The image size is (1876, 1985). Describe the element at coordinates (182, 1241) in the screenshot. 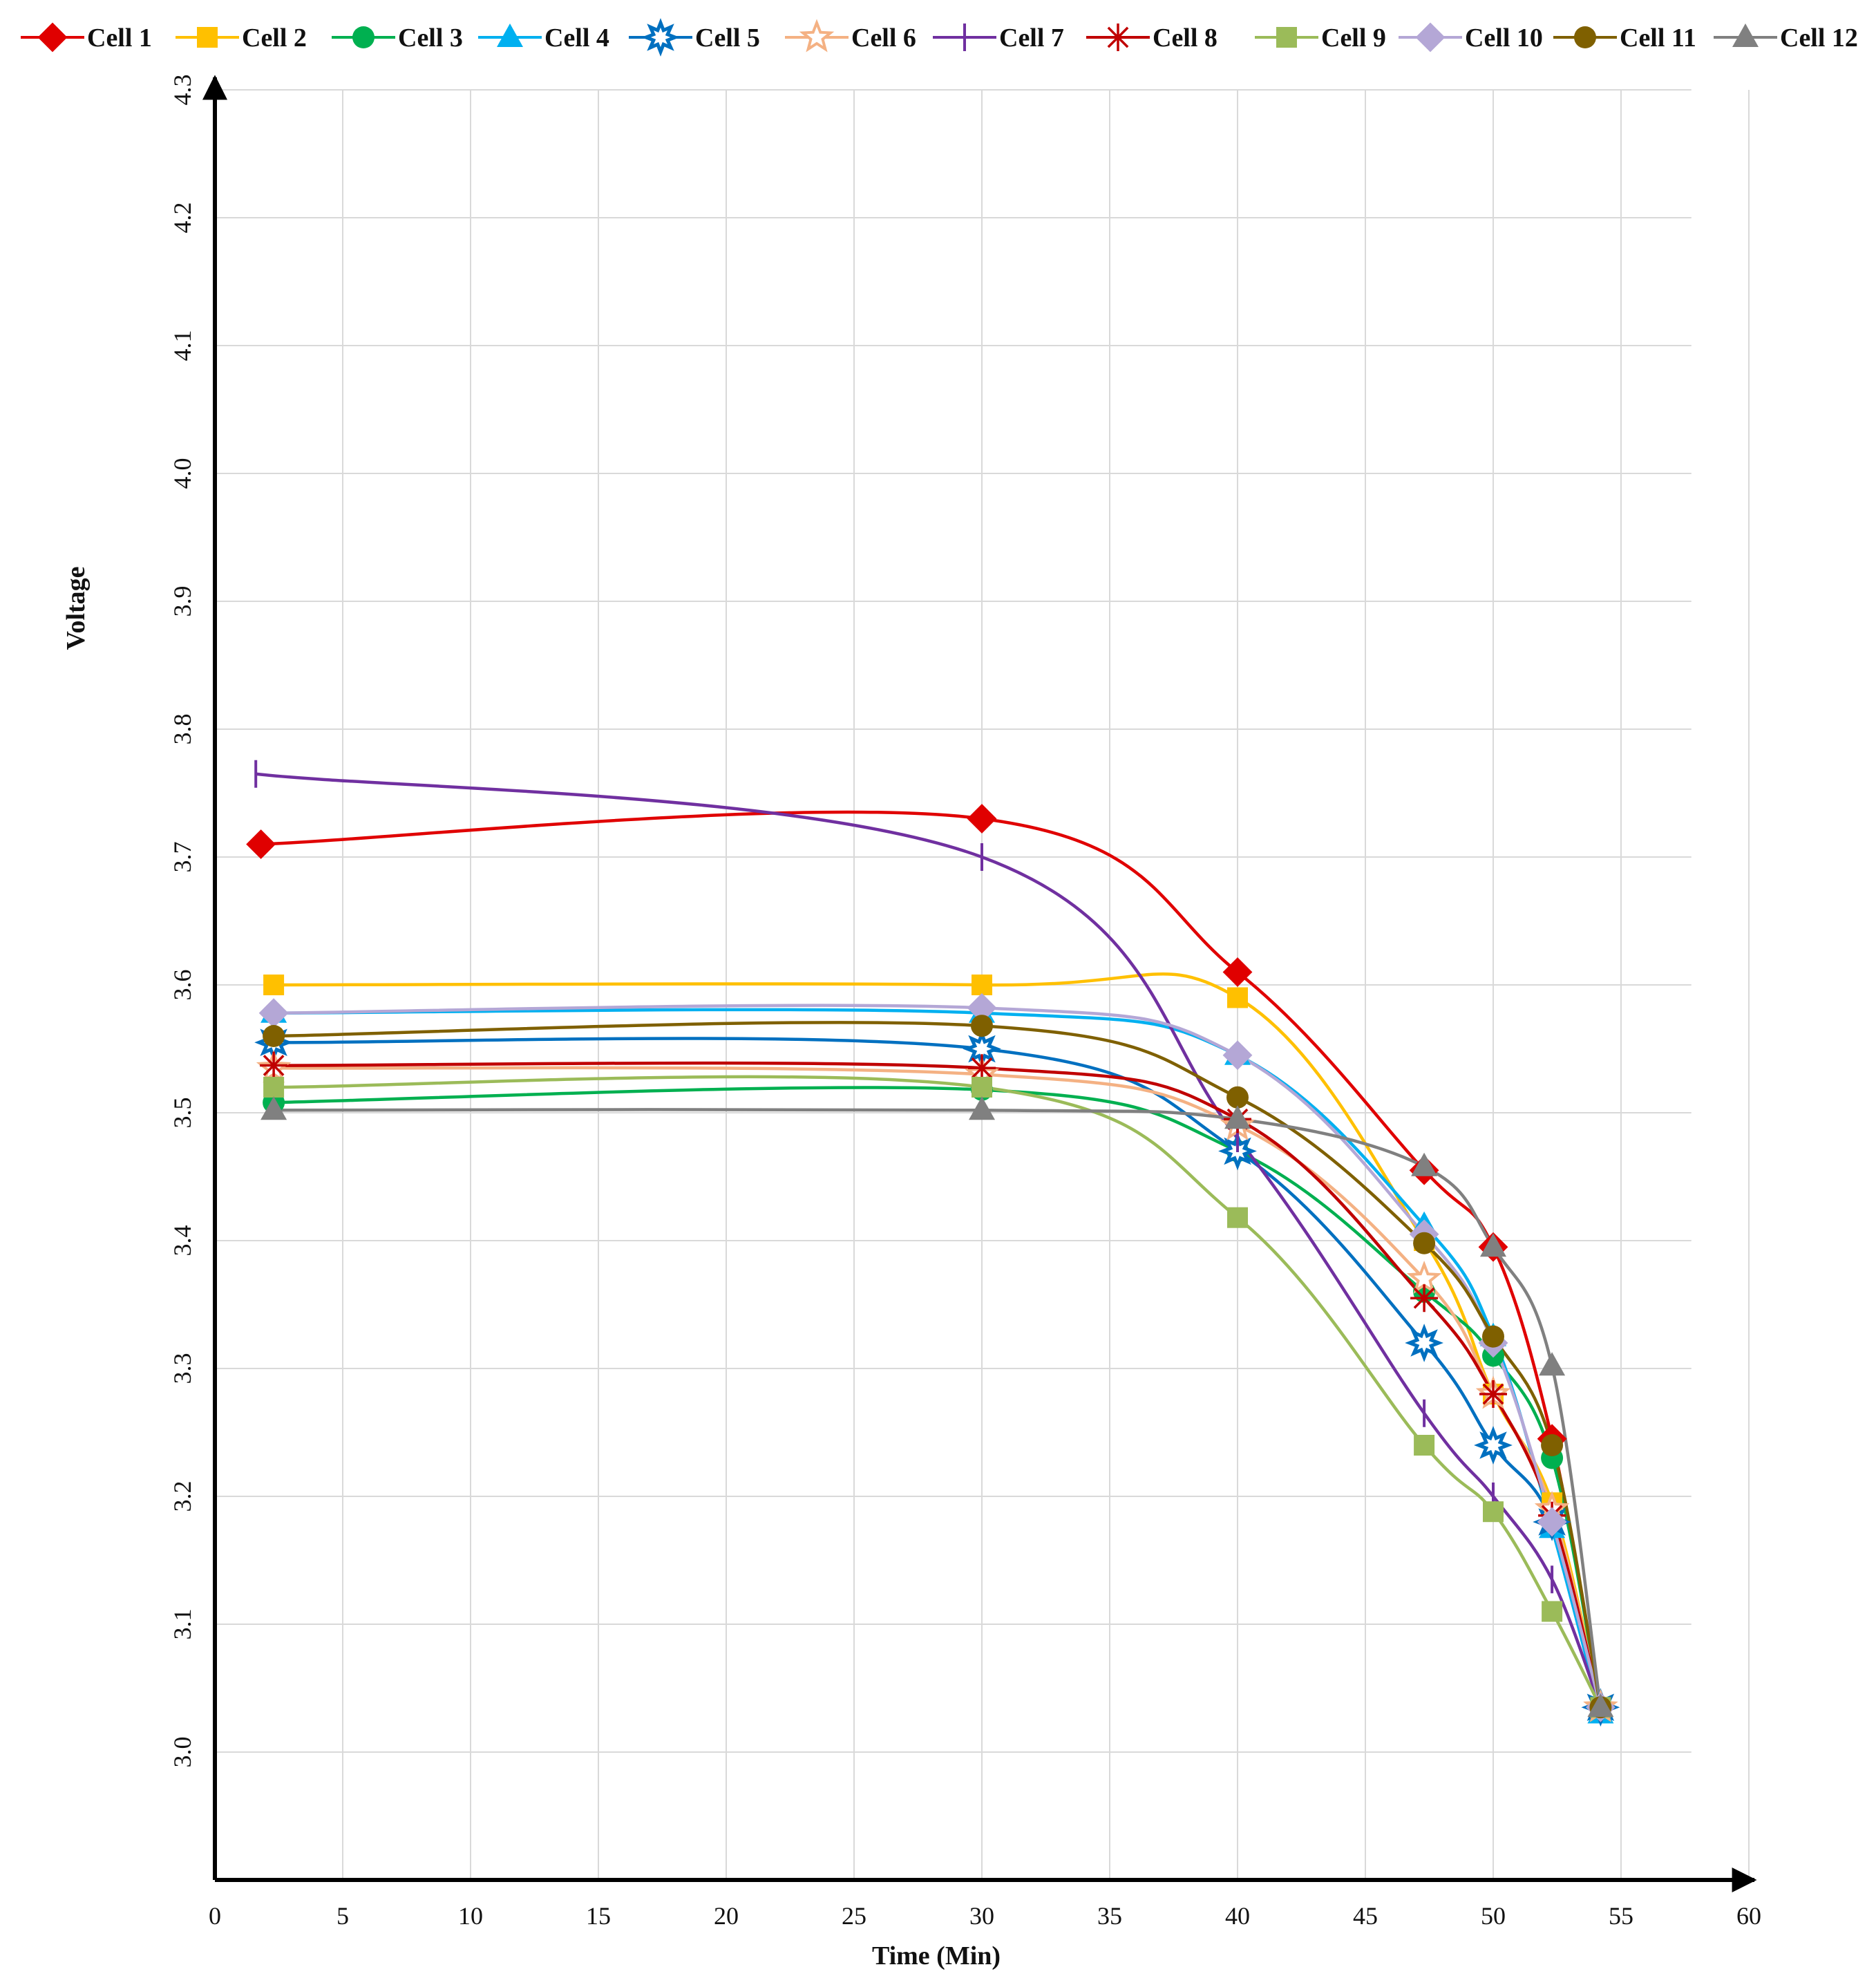

I see `y-tick-label: 3.4` at that location.